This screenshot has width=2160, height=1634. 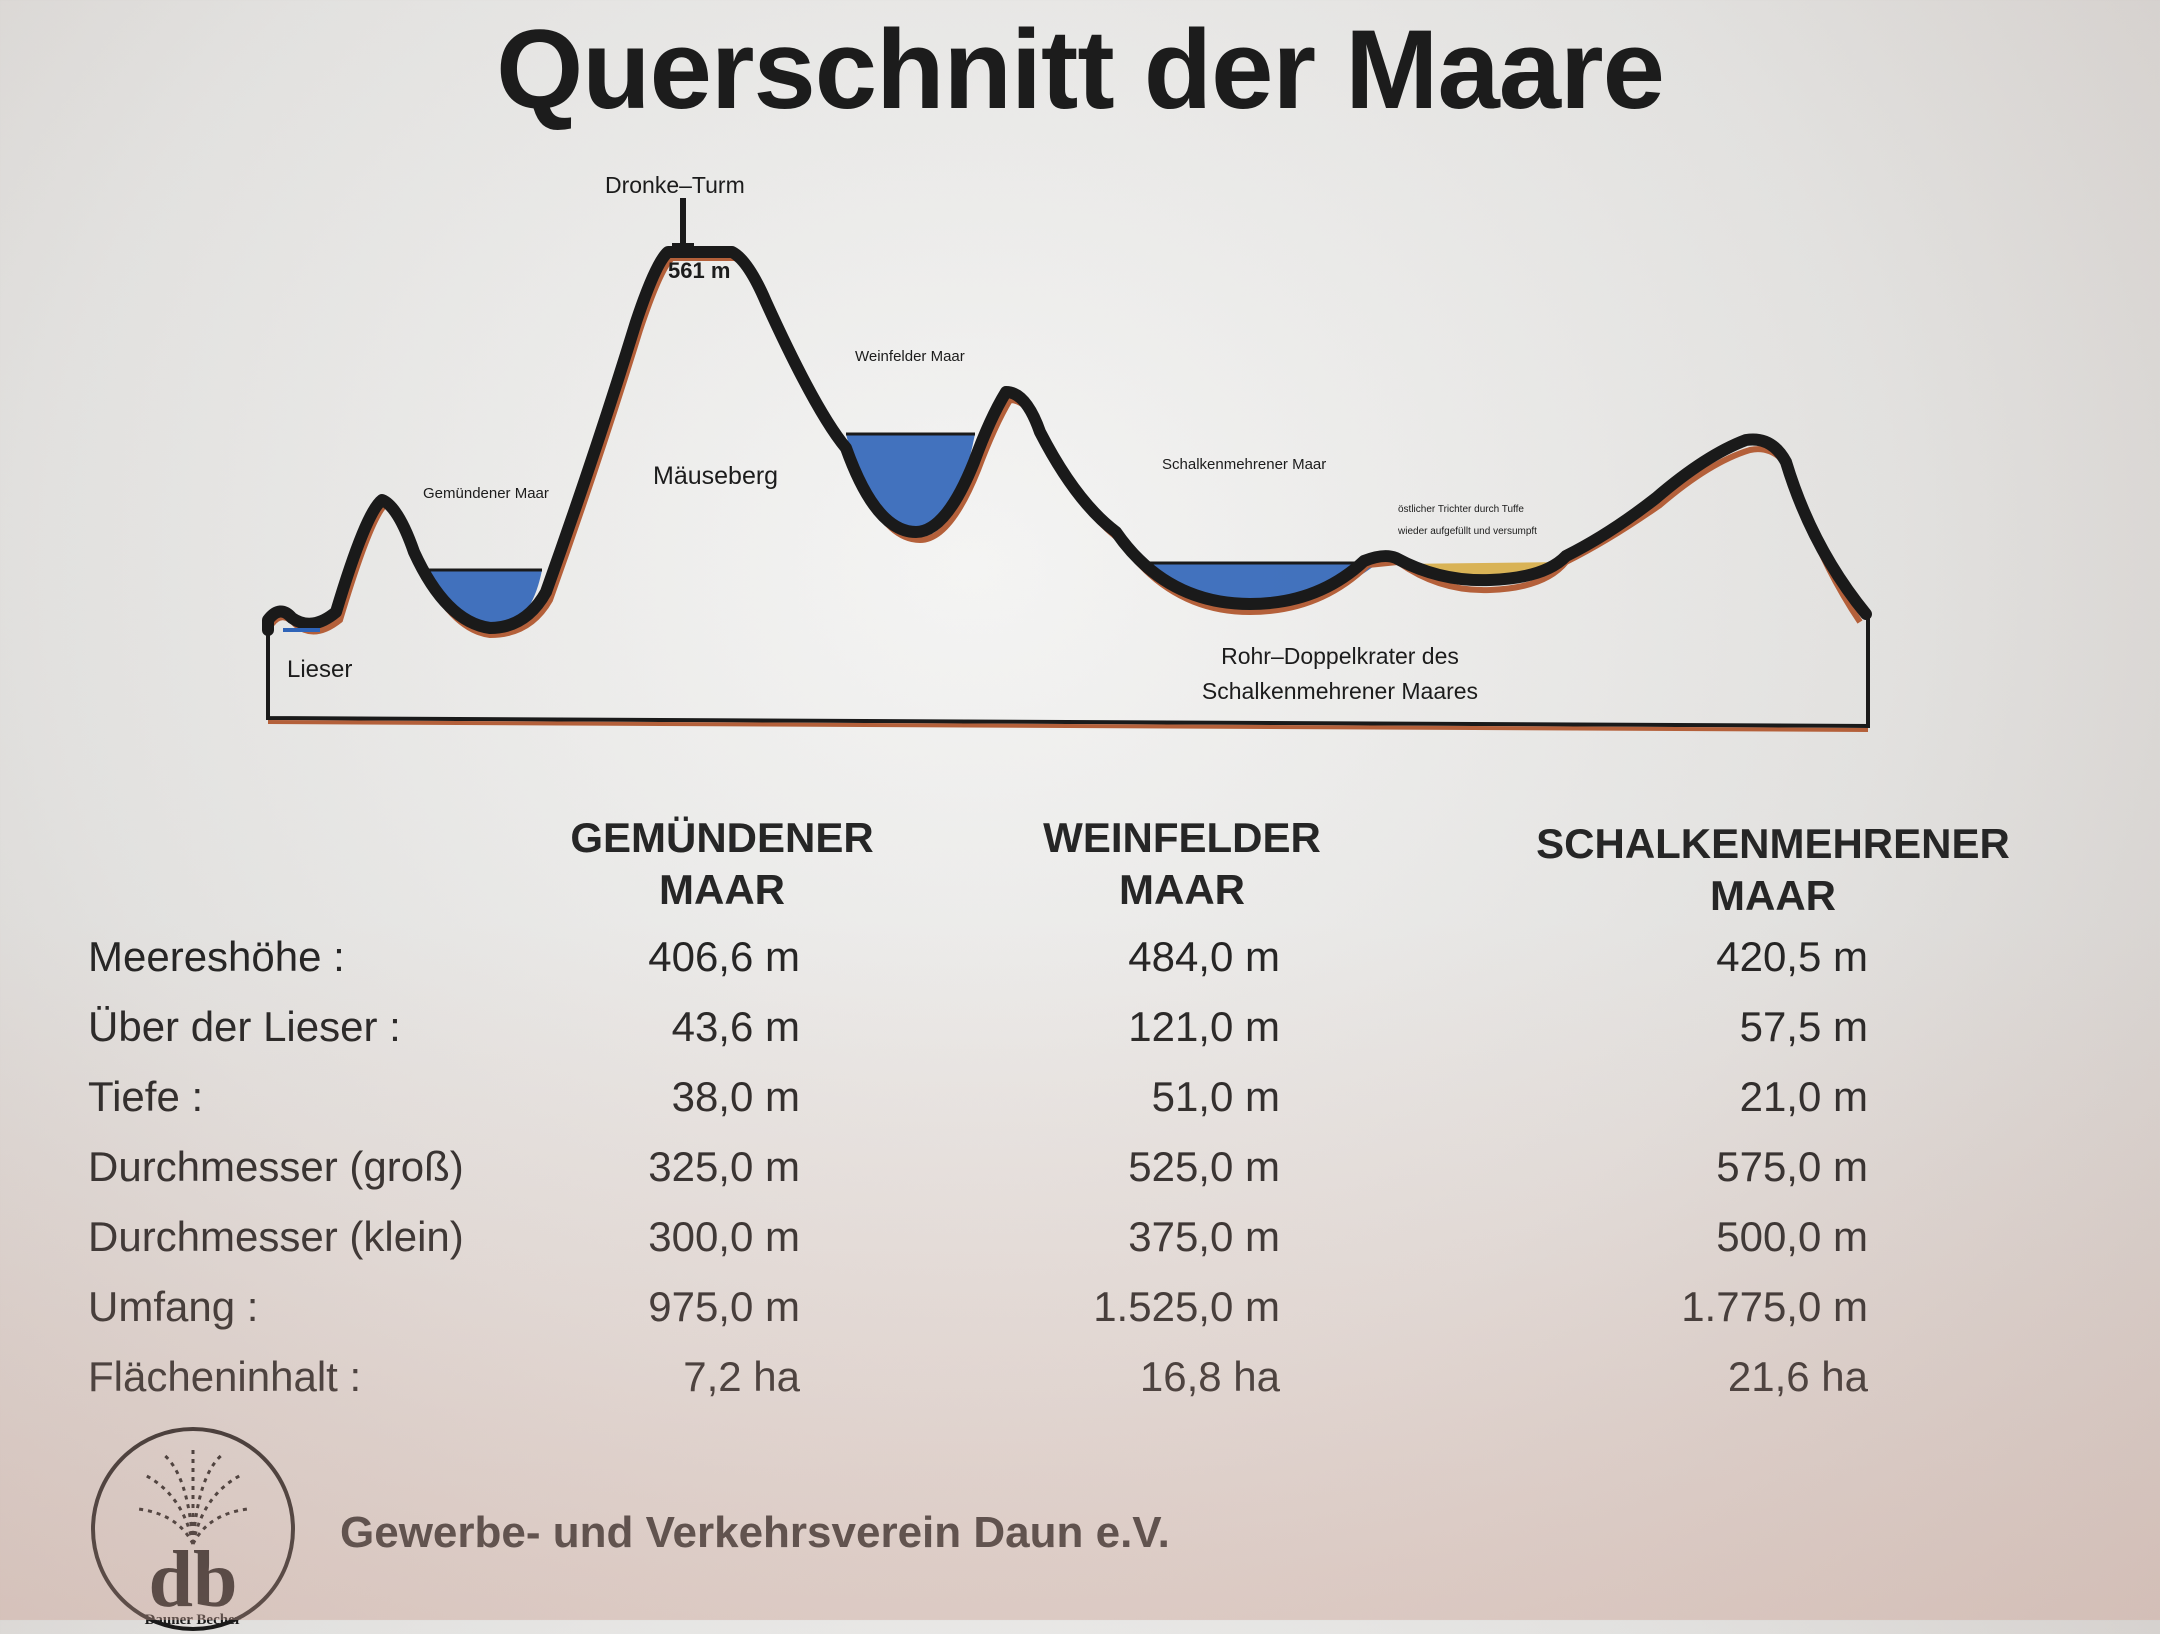 What do you see at coordinates (724, 1166) in the screenshot?
I see `value-gemuendener: 325,0 m` at bounding box center [724, 1166].